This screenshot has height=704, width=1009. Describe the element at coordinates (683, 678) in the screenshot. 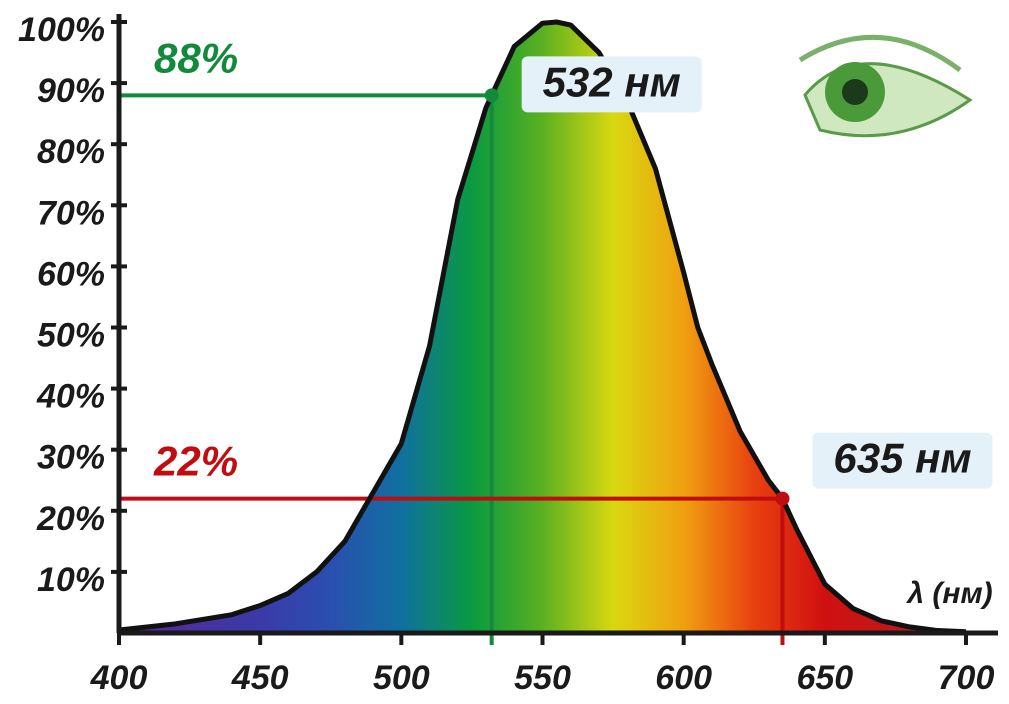

I see `x-tick-label: 600` at that location.